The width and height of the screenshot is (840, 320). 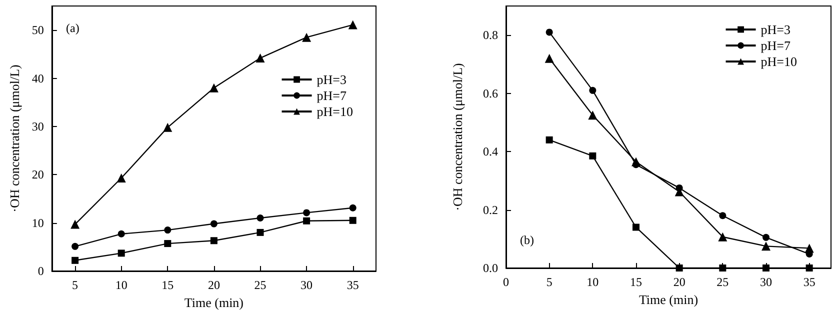 What do you see at coordinates (38, 126) in the screenshot?
I see `y-tick-label: 30` at bounding box center [38, 126].